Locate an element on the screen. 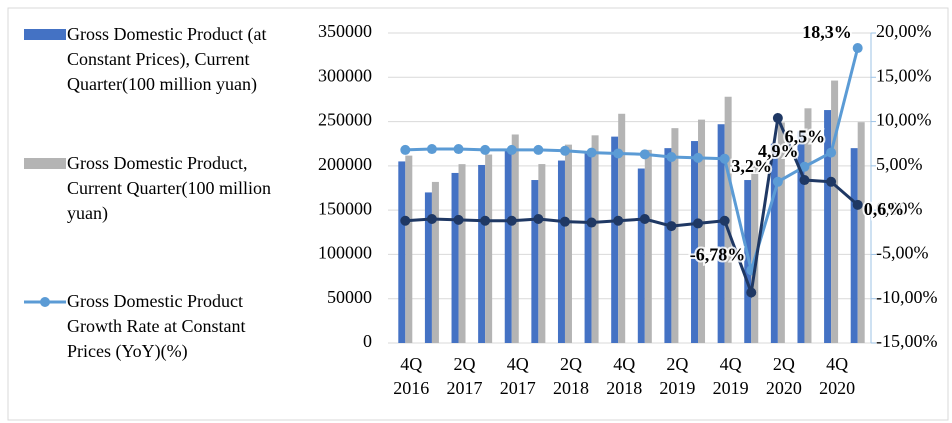 The image size is (952, 423). data-label: 18,3% is located at coordinates (827, 32).